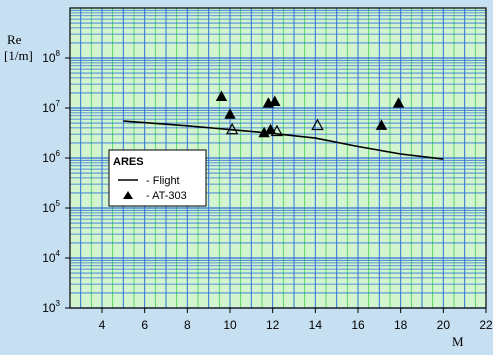  What do you see at coordinates (458, 341) in the screenshot?
I see `x-axis-title: M` at bounding box center [458, 341].